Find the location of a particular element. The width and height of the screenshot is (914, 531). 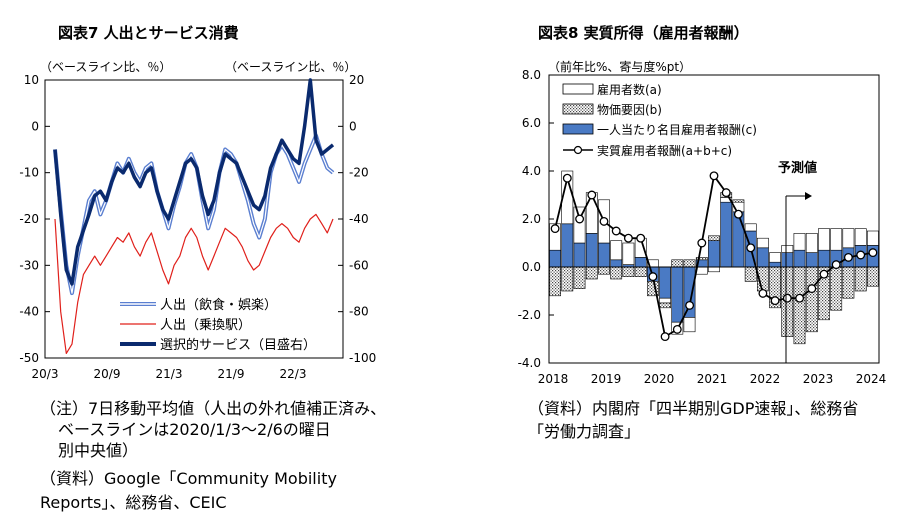

fig8-y-tick-label: 8.0 is located at coordinates (531, 75).